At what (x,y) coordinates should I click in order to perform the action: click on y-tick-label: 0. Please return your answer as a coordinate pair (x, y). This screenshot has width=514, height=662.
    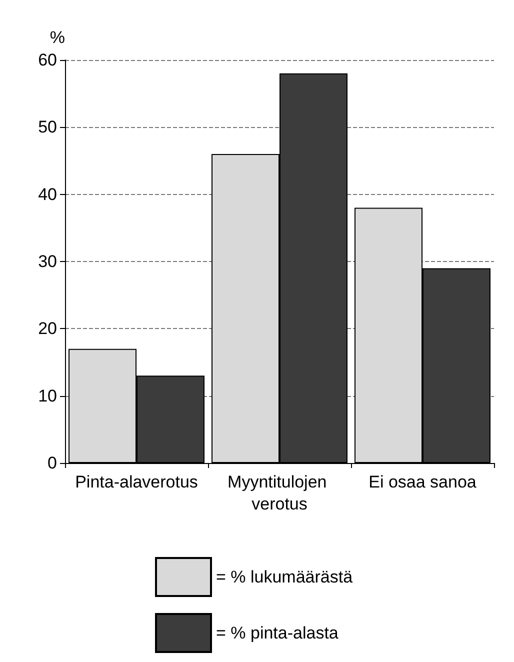
    Looking at the image, I should click on (52, 463).